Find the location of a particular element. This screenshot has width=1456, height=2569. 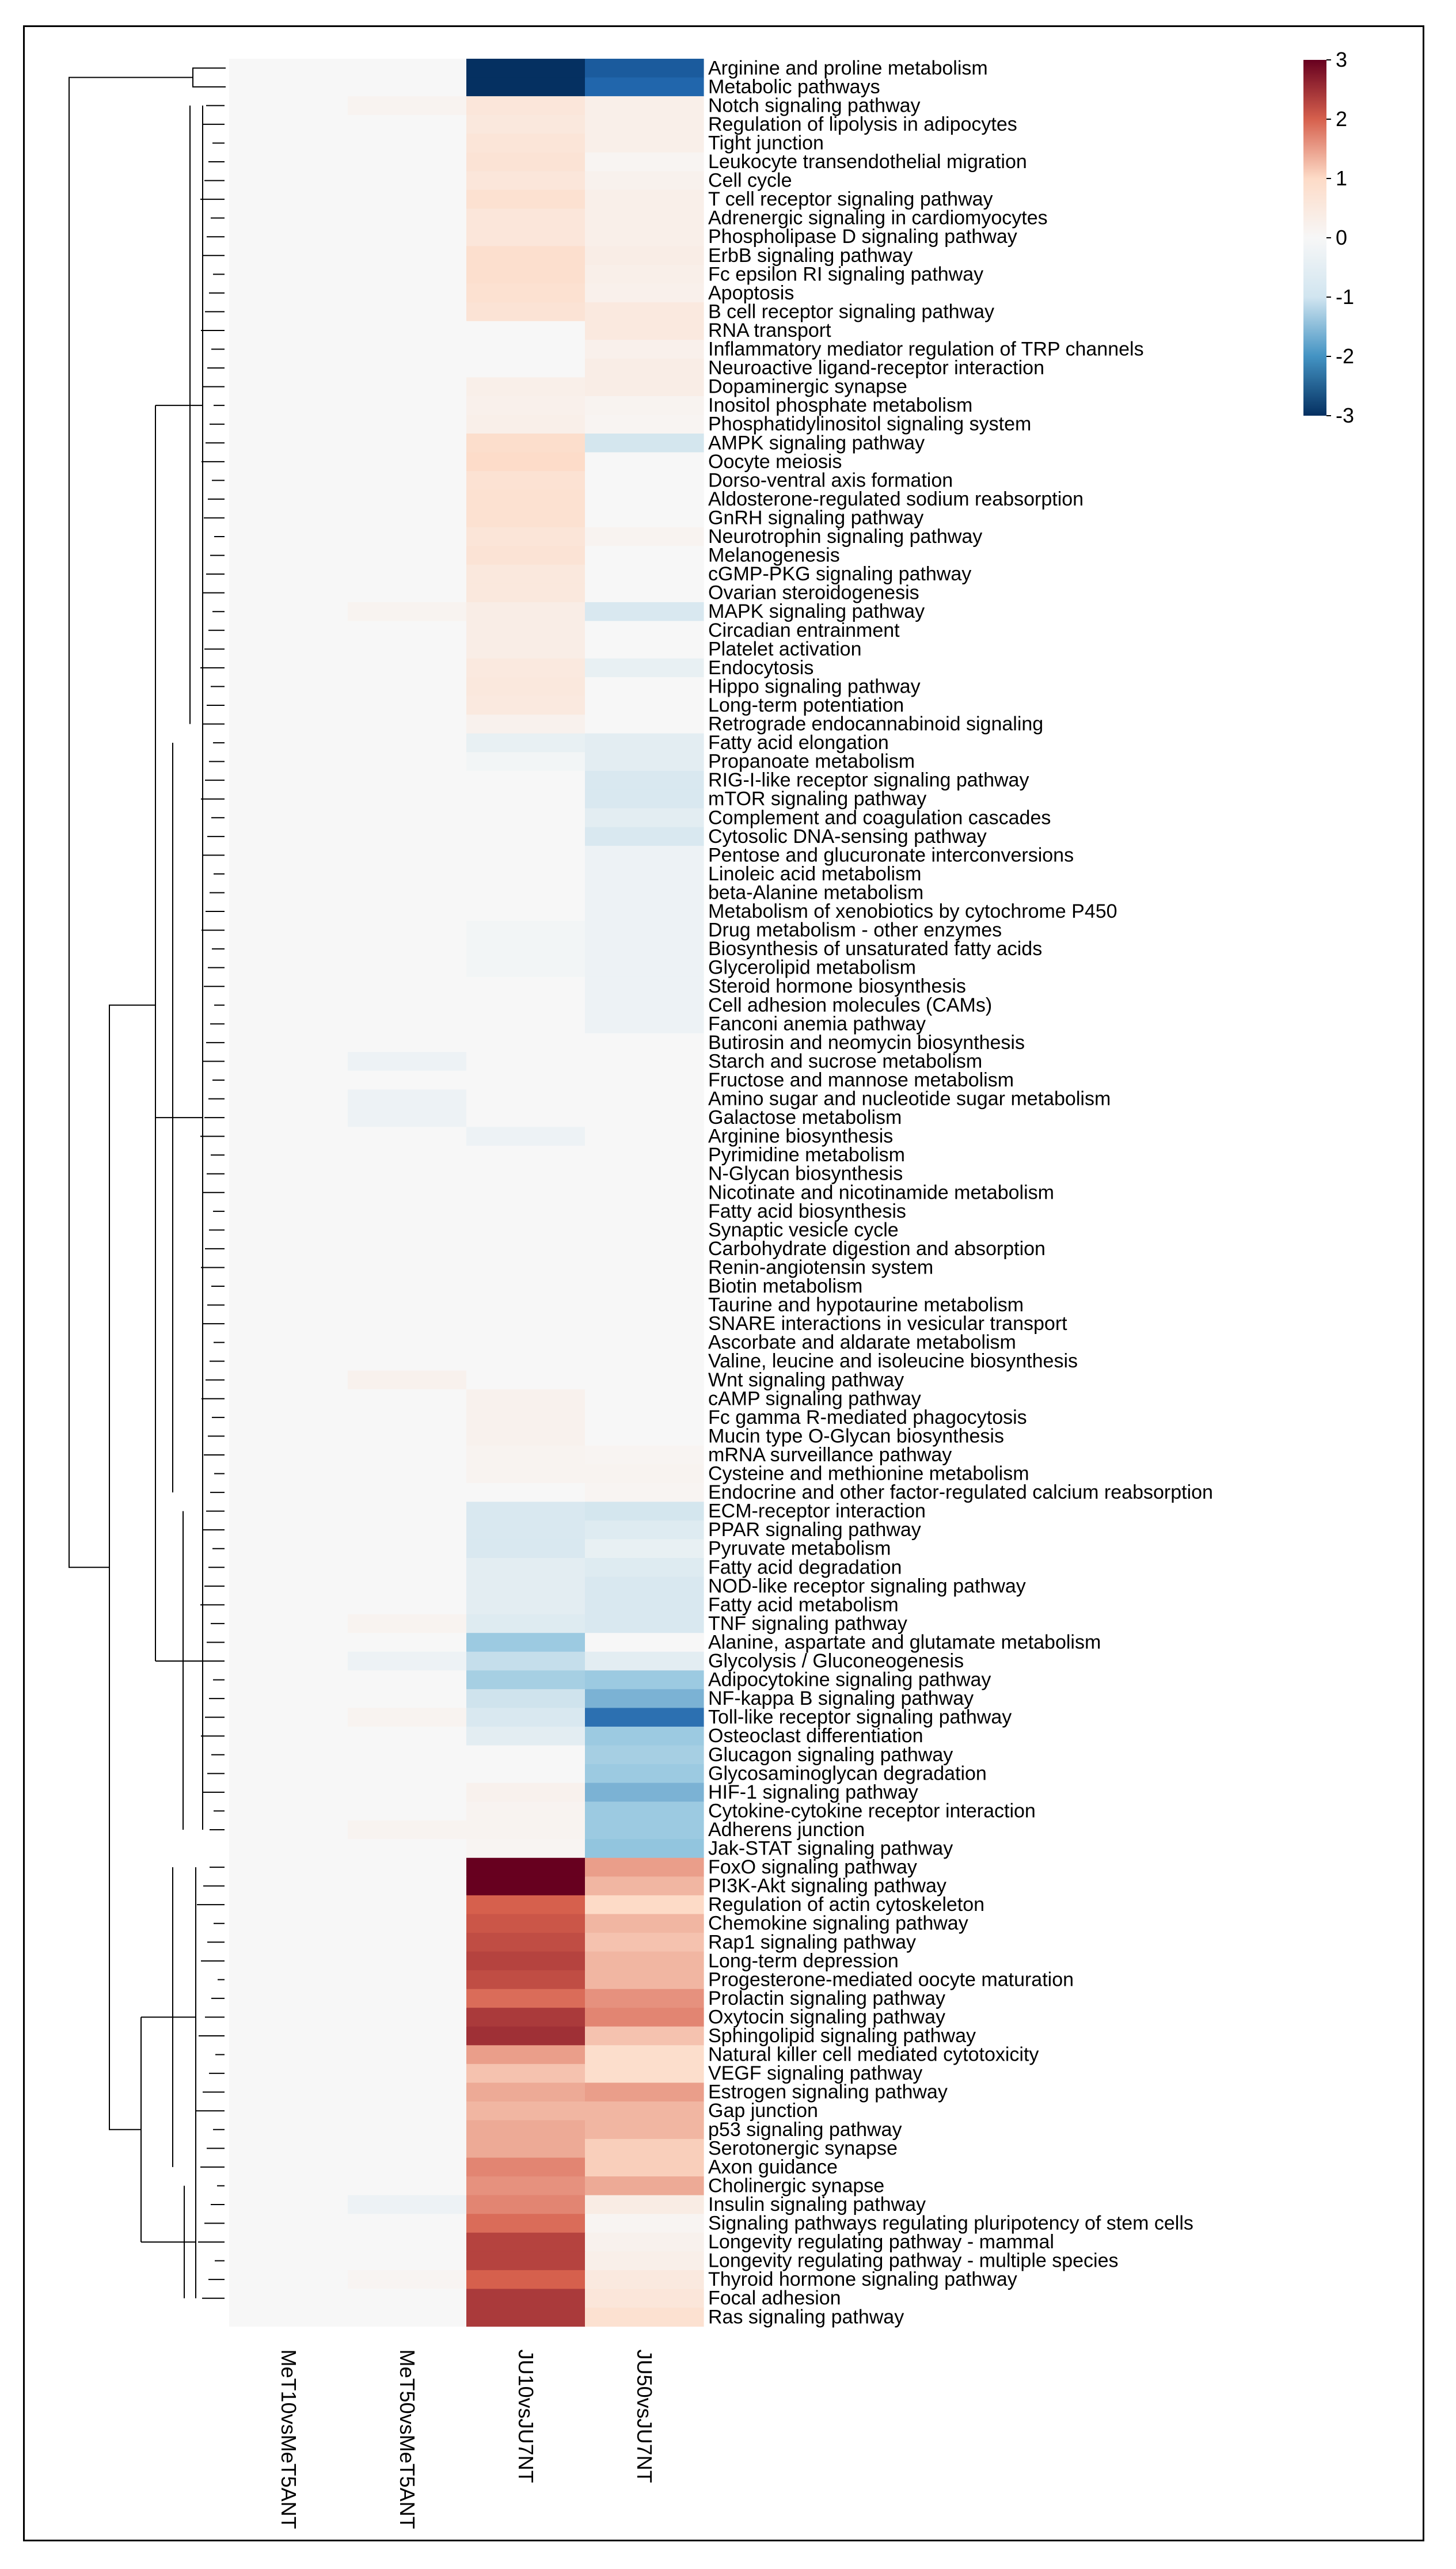

row-label: Platelet activation is located at coordinates (785, 649).